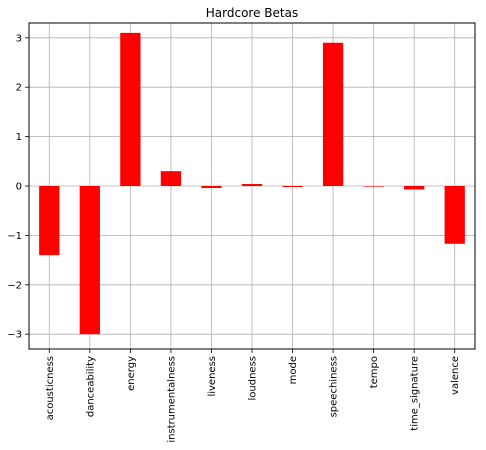  I want to click on bar-energy, so click(130, 109).